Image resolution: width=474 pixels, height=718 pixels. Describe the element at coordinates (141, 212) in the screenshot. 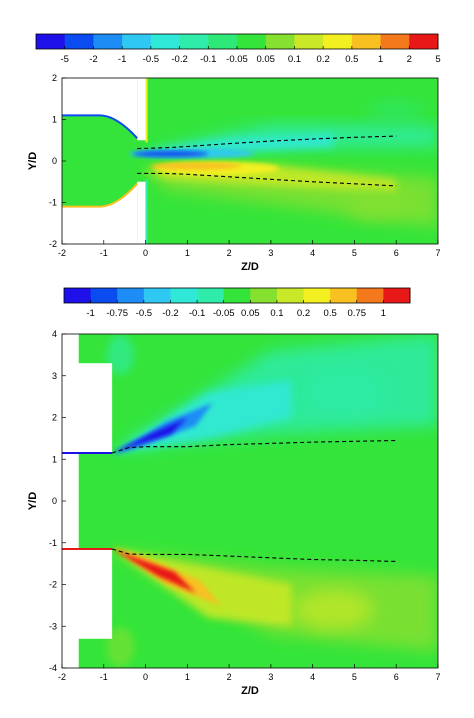

I see `plate-lower` at that location.